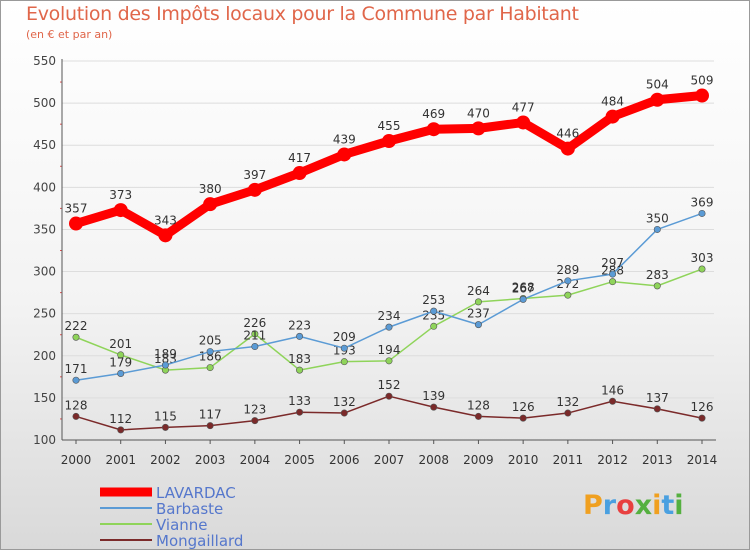 The height and width of the screenshot is (550, 750). I want to click on x-tick-label: 2000, so click(76, 460).